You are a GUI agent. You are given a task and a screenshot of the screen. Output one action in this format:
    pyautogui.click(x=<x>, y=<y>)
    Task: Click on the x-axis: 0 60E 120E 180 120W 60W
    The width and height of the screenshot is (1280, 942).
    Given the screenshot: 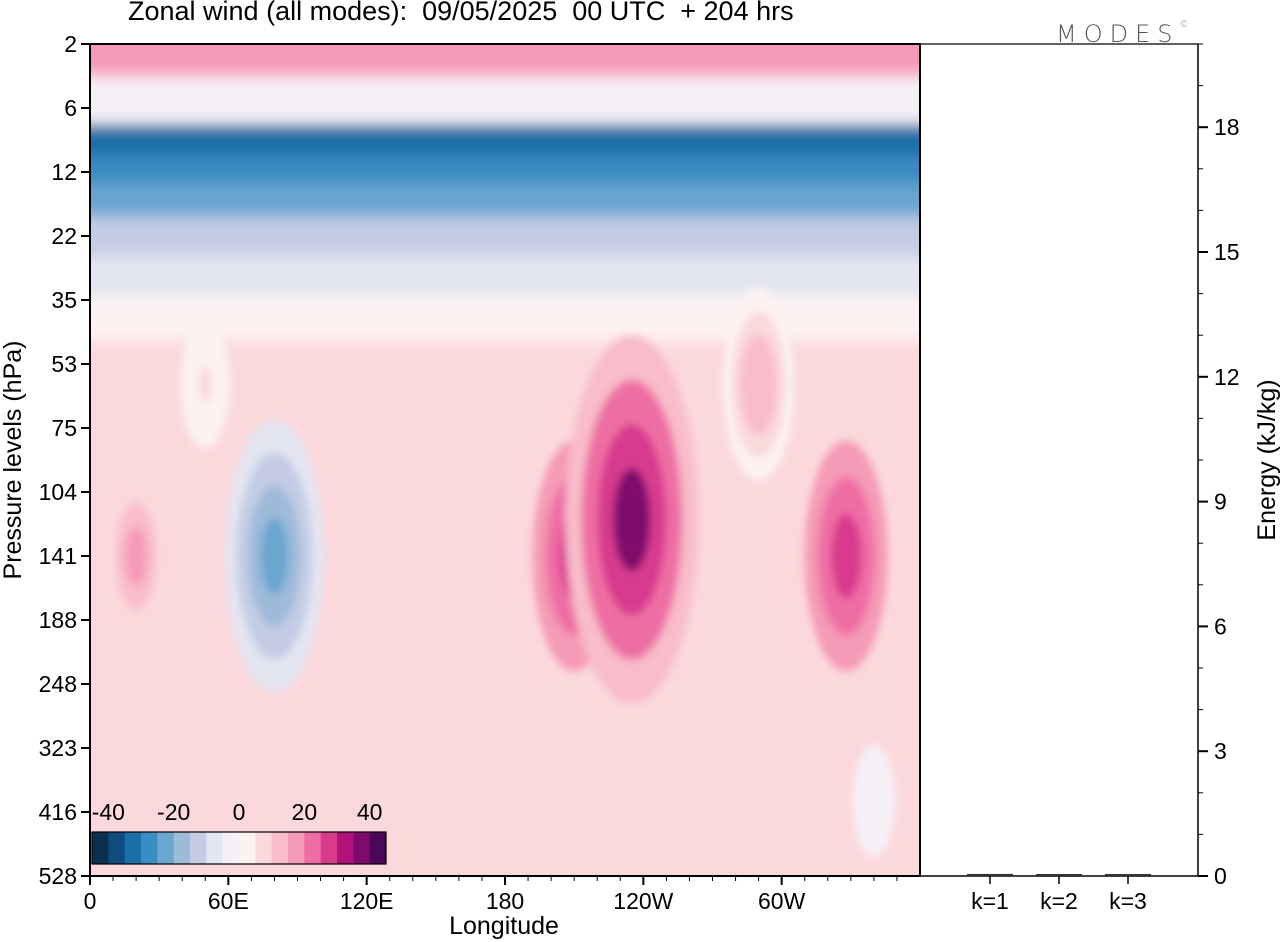 What is the action you would take?
    pyautogui.click(x=491, y=895)
    